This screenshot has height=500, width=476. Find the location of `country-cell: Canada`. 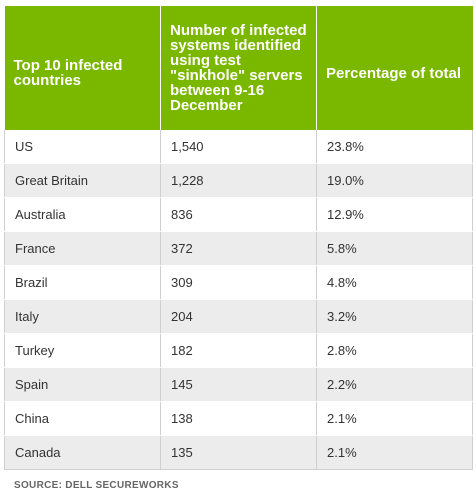

country-cell: Canada is located at coordinates (82, 452).